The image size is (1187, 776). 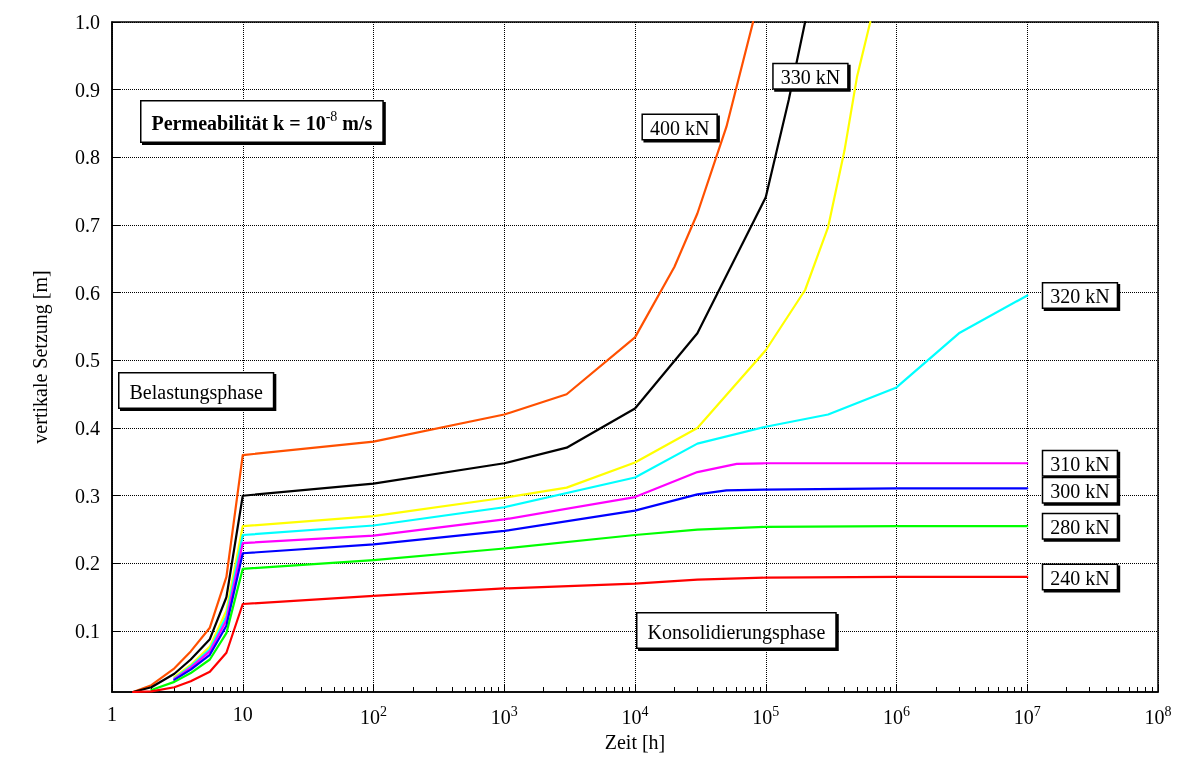 What do you see at coordinates (87, 360) in the screenshot?
I see `y-tick-label: 0.5` at bounding box center [87, 360].